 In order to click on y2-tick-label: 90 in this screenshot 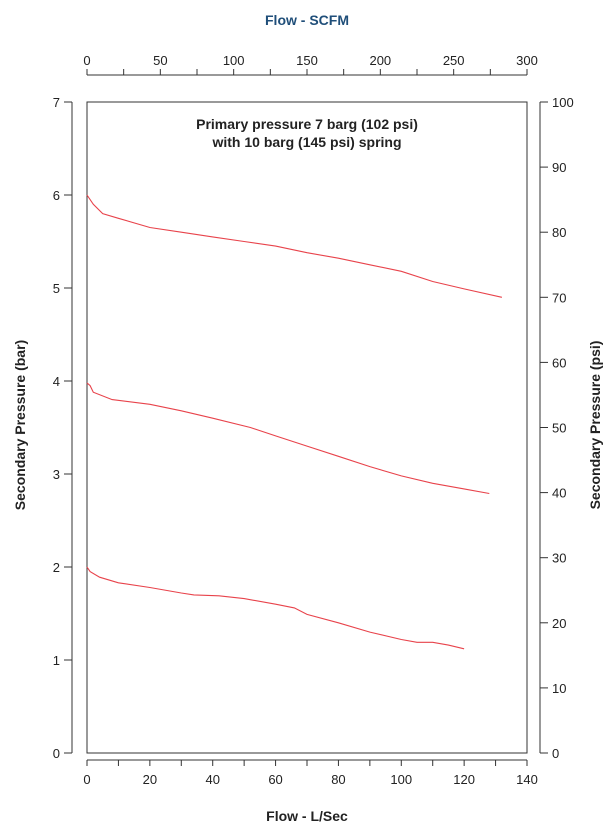, I will do `click(559, 167)`.